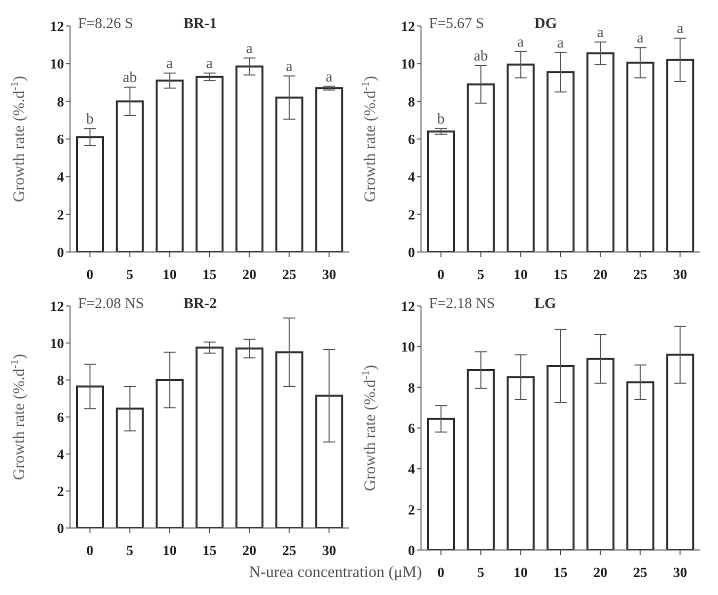 This screenshot has width=718, height=595. What do you see at coordinates (111, 304) in the screenshot?
I see `annotation: F=2.08 NS` at bounding box center [111, 304].